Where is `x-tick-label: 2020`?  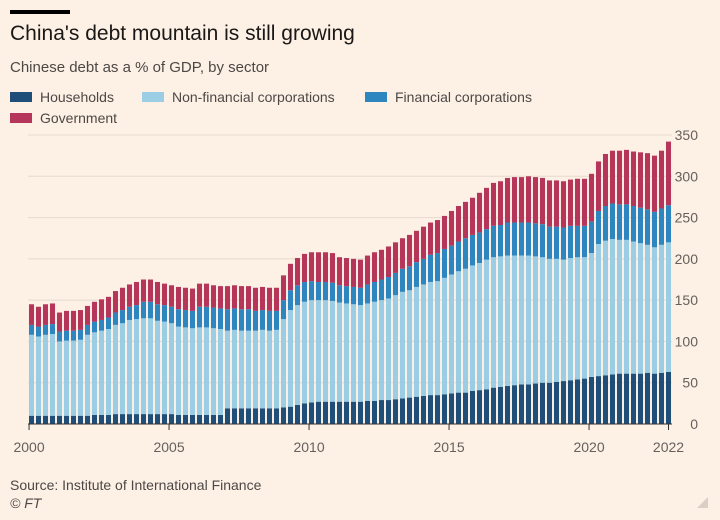 x-tick-label: 2020 is located at coordinates (588, 447).